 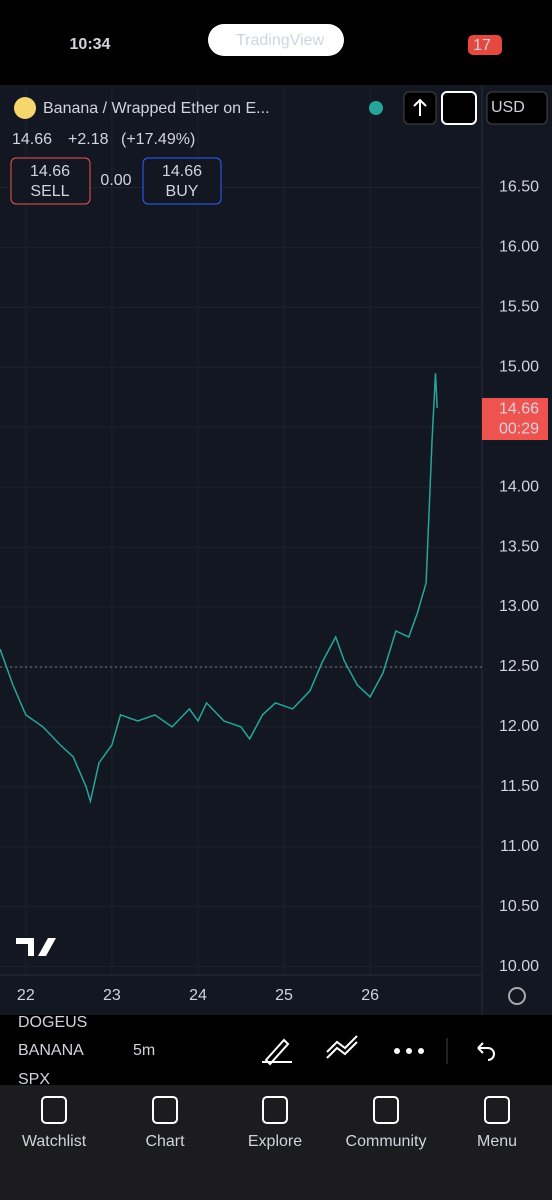 I want to click on x-tick-label: 25, so click(x=284, y=995).